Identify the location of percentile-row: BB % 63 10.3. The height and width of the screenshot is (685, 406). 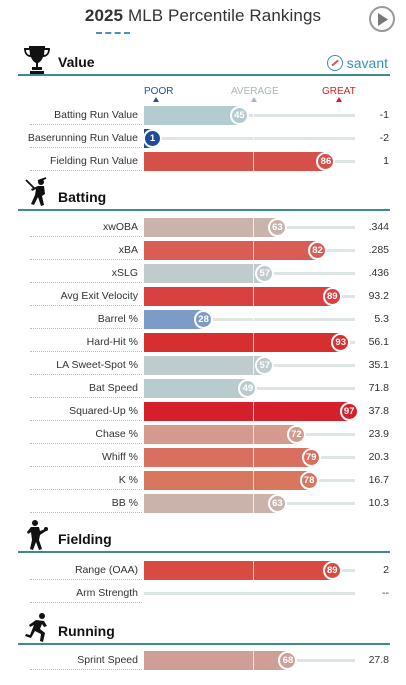
(203, 503).